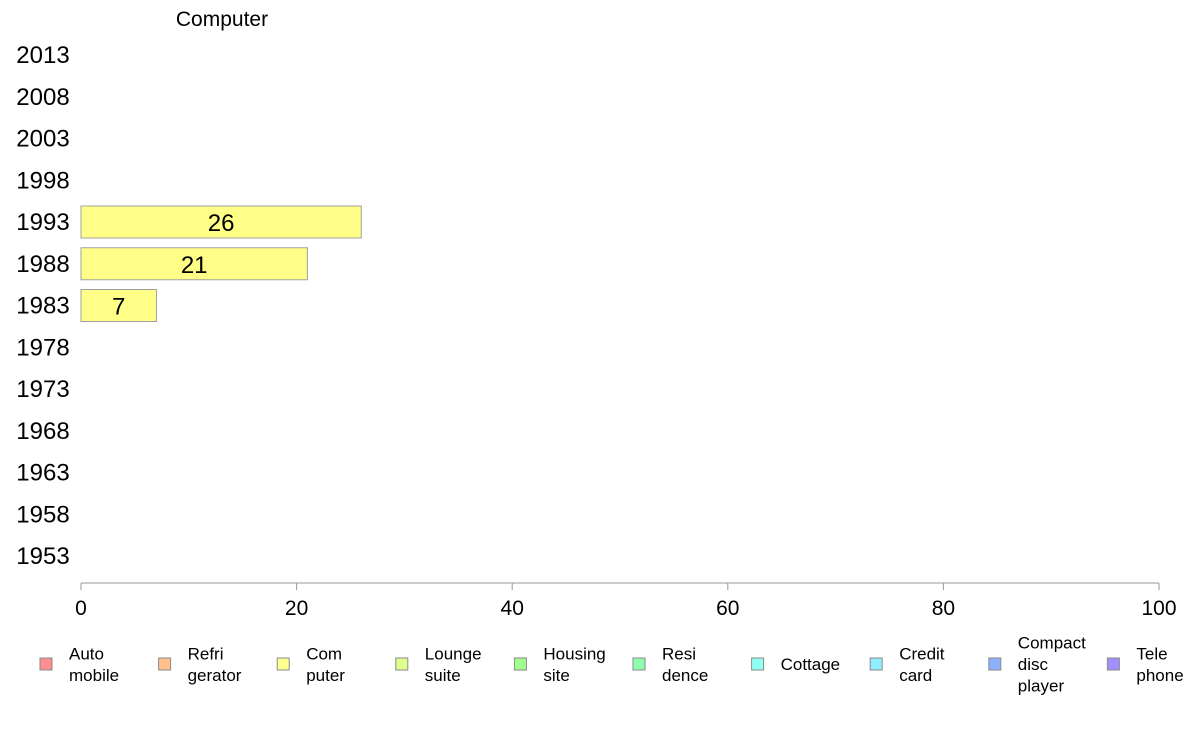 This screenshot has width=1188, height=736. I want to click on legend-label-line: Cottage, so click(811, 664).